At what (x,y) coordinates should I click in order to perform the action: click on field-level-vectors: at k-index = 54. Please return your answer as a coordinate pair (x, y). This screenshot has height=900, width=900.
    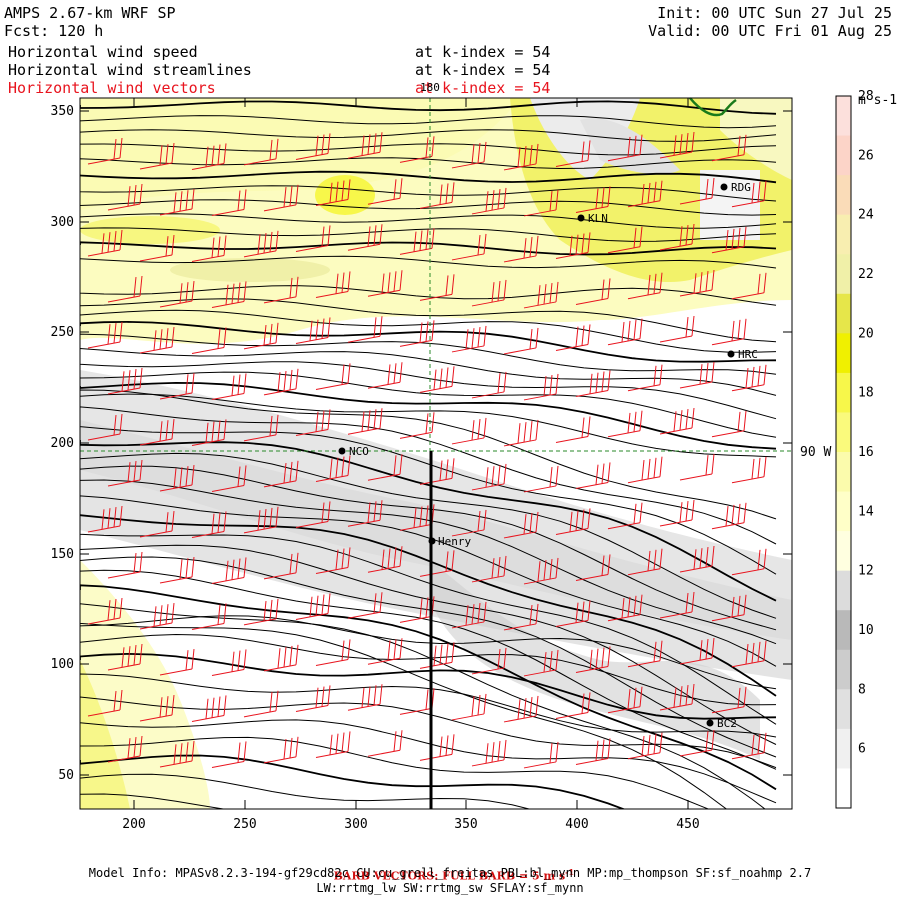
    Looking at the image, I should click on (483, 88).